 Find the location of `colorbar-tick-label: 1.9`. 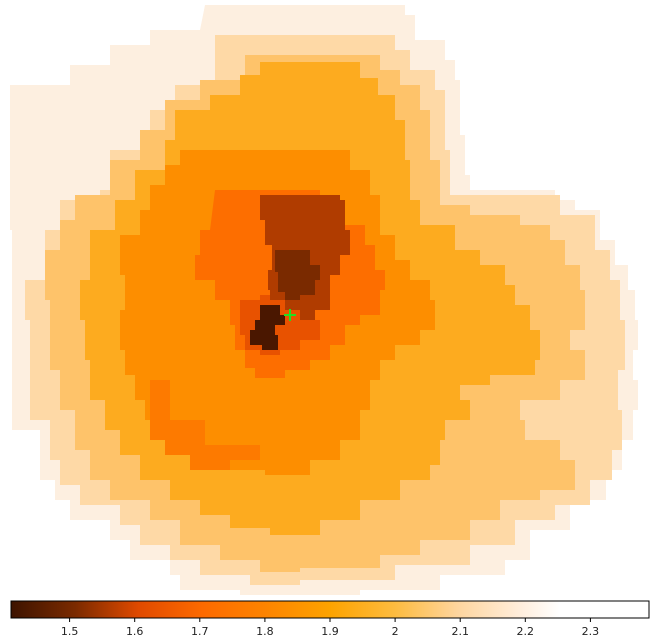

colorbar-tick-label: 1.9 is located at coordinates (330, 631).